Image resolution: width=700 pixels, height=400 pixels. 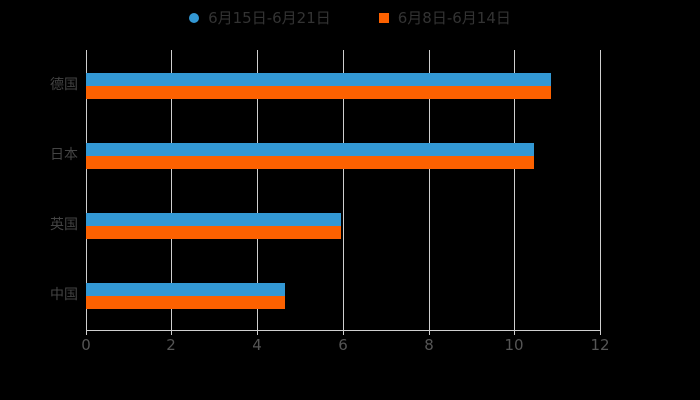 I want to click on bar-series-1-德国, so click(x=319, y=79).